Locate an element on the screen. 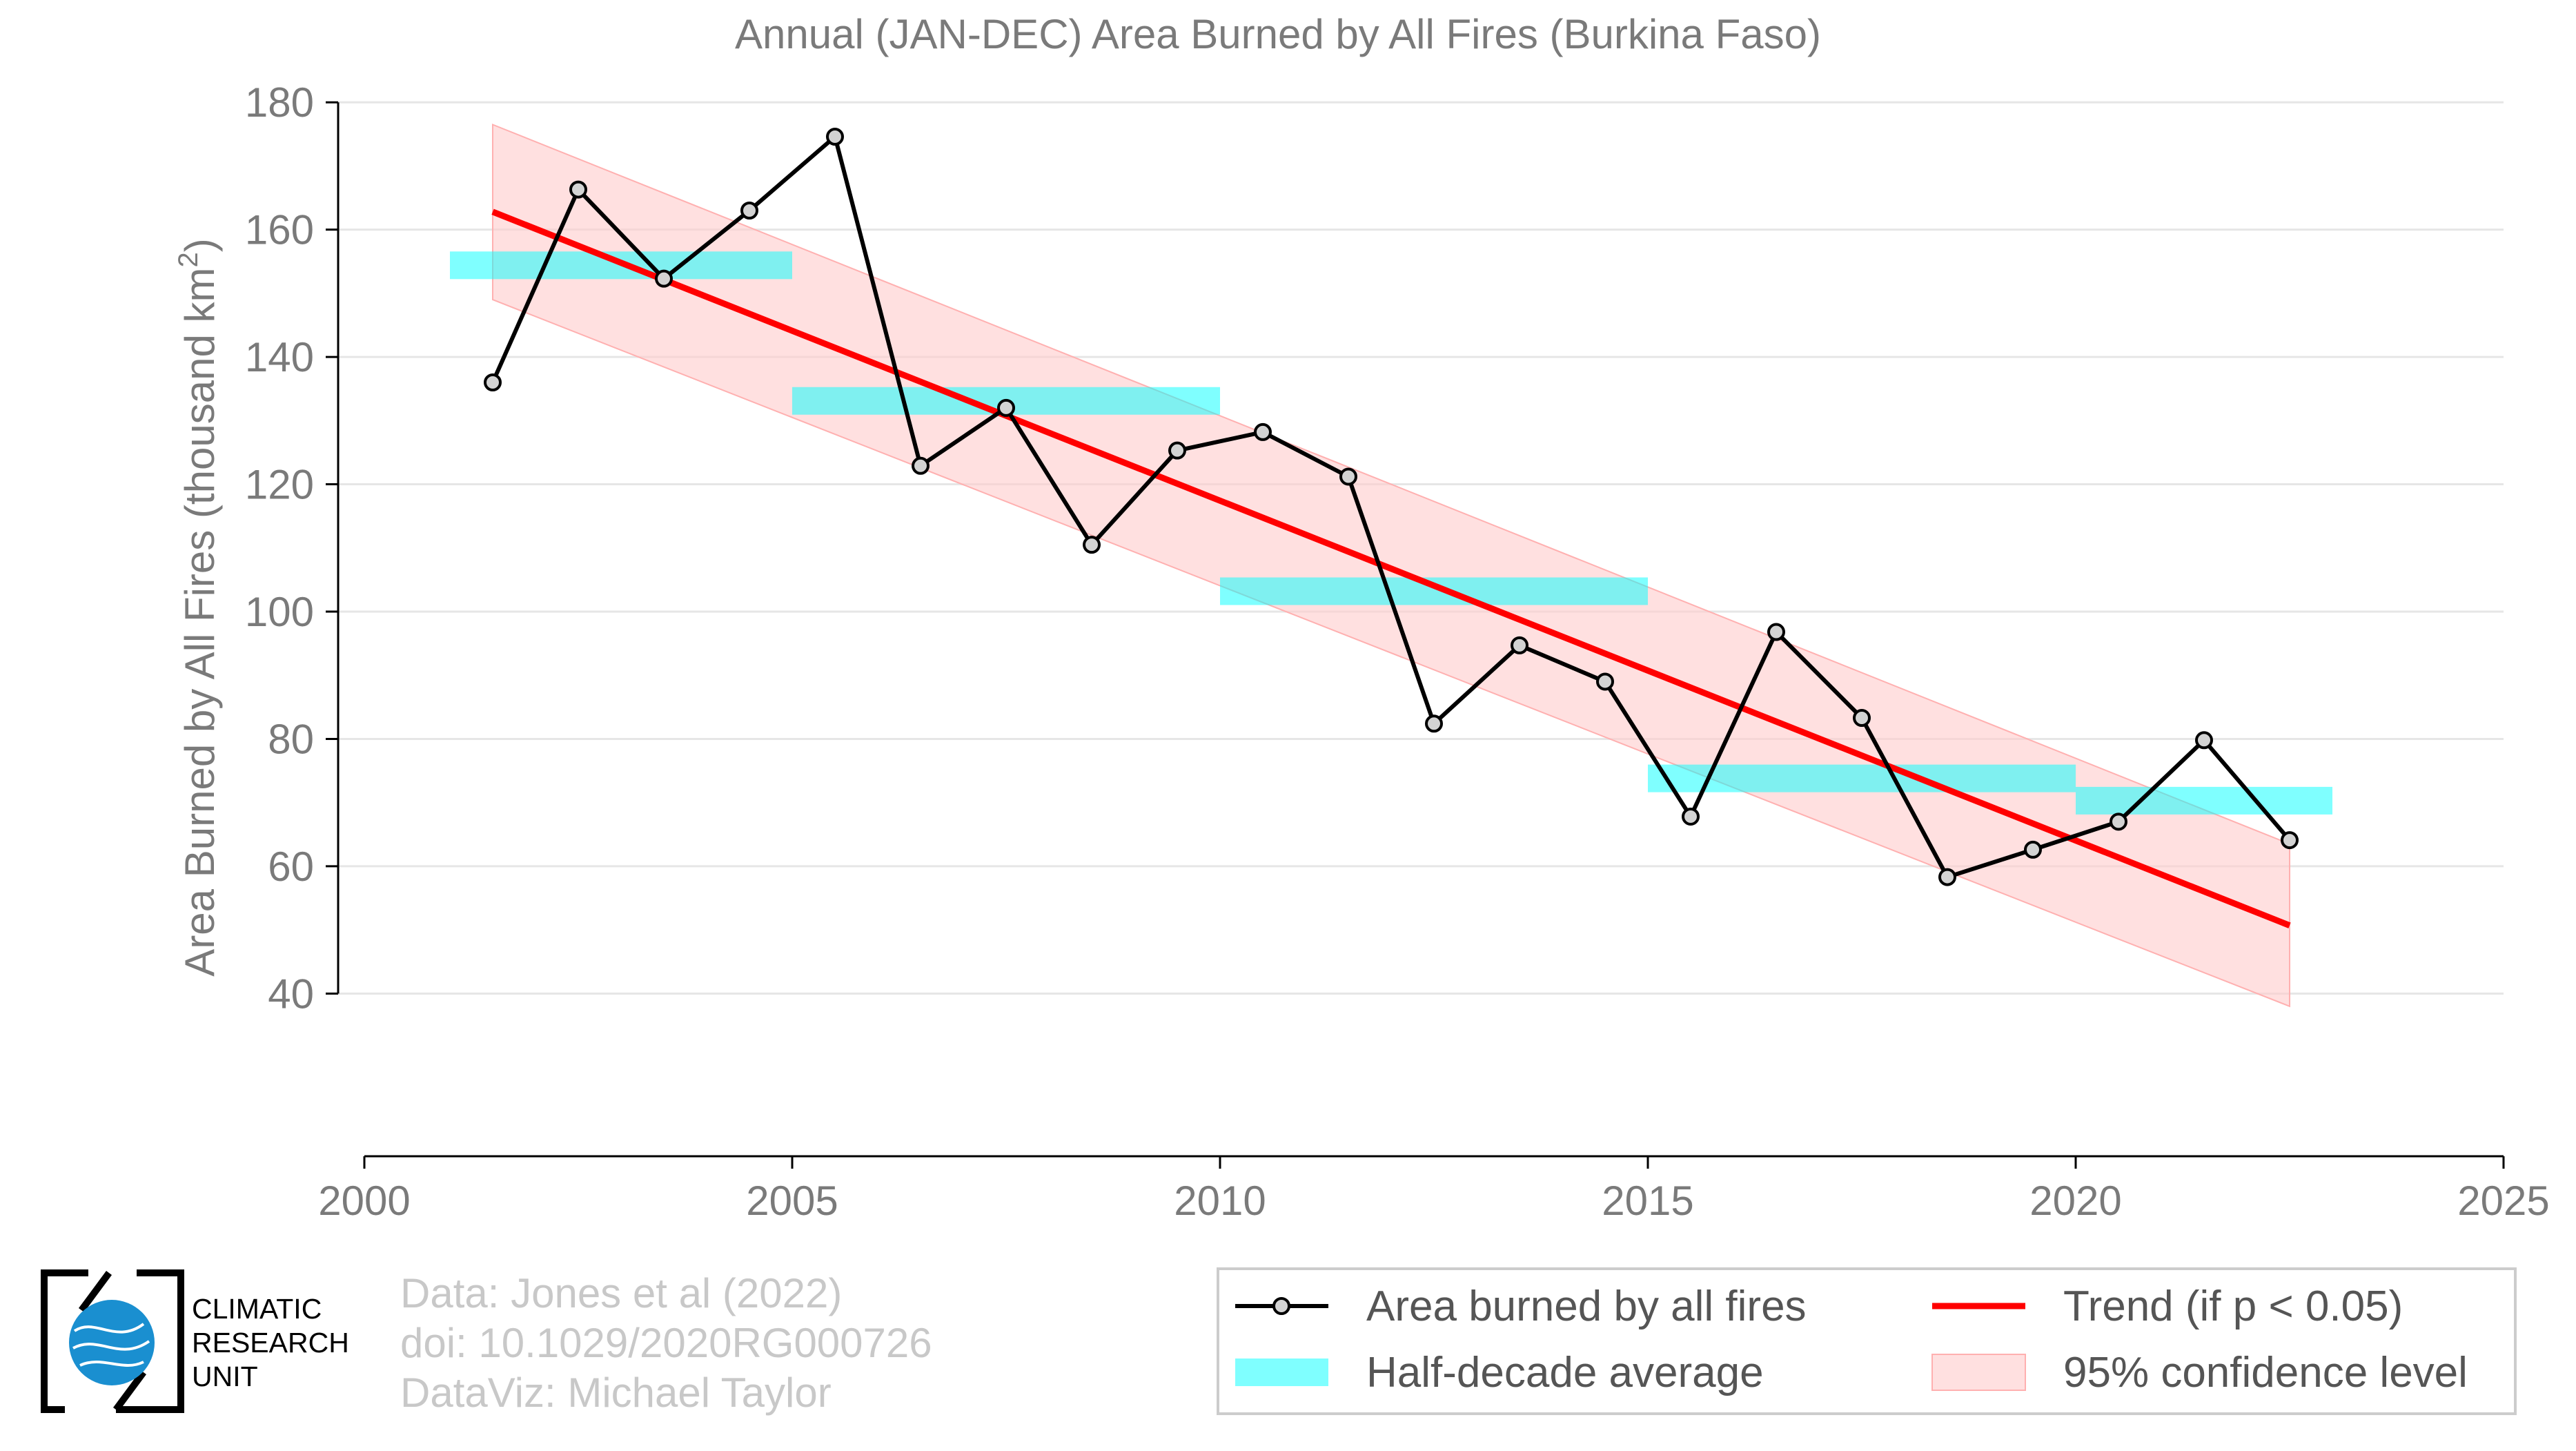  logo-text: CLIMATIC RESEARCH UNIT is located at coordinates (270, 1343).